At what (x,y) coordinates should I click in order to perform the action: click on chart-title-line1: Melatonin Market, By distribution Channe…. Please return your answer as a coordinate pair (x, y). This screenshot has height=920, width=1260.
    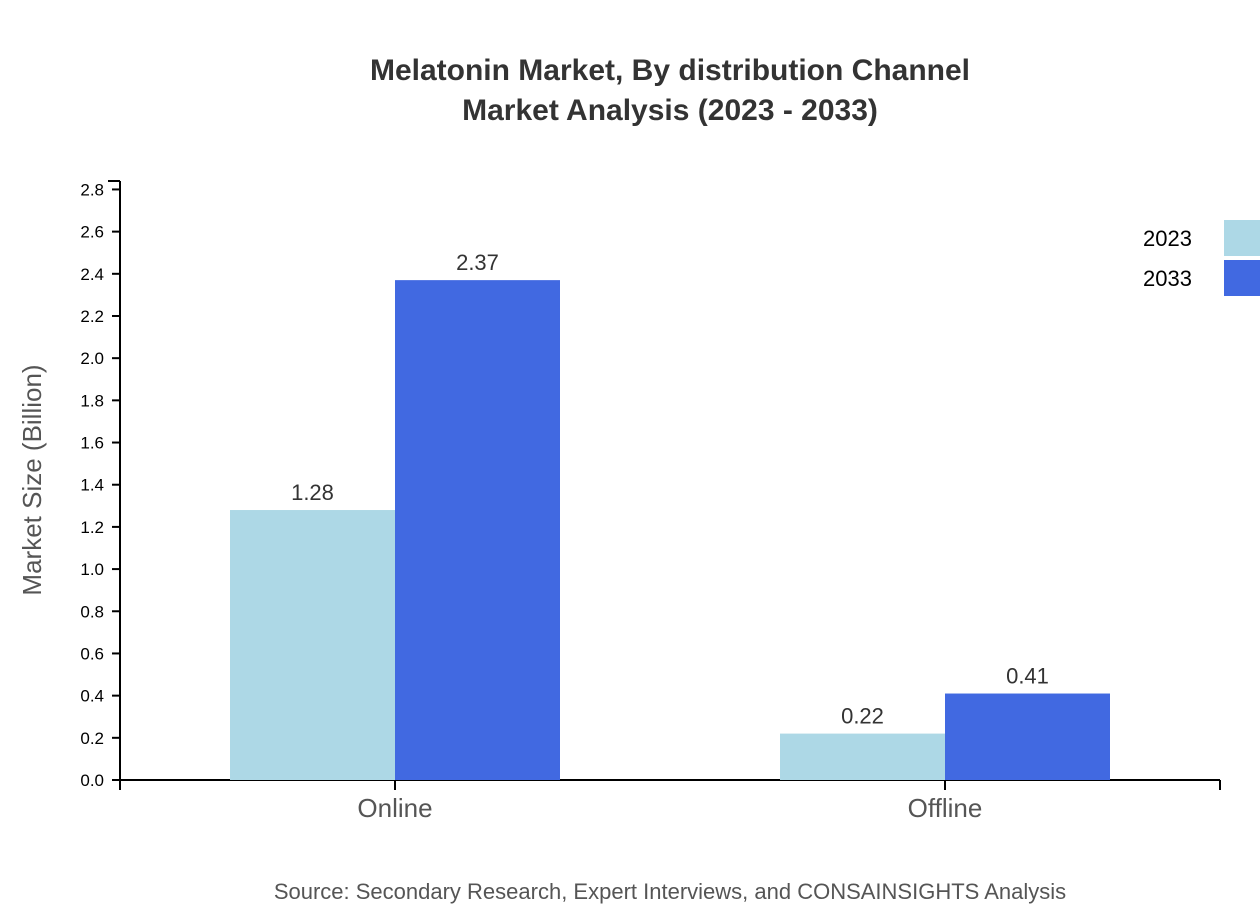
    Looking at the image, I should click on (670, 70).